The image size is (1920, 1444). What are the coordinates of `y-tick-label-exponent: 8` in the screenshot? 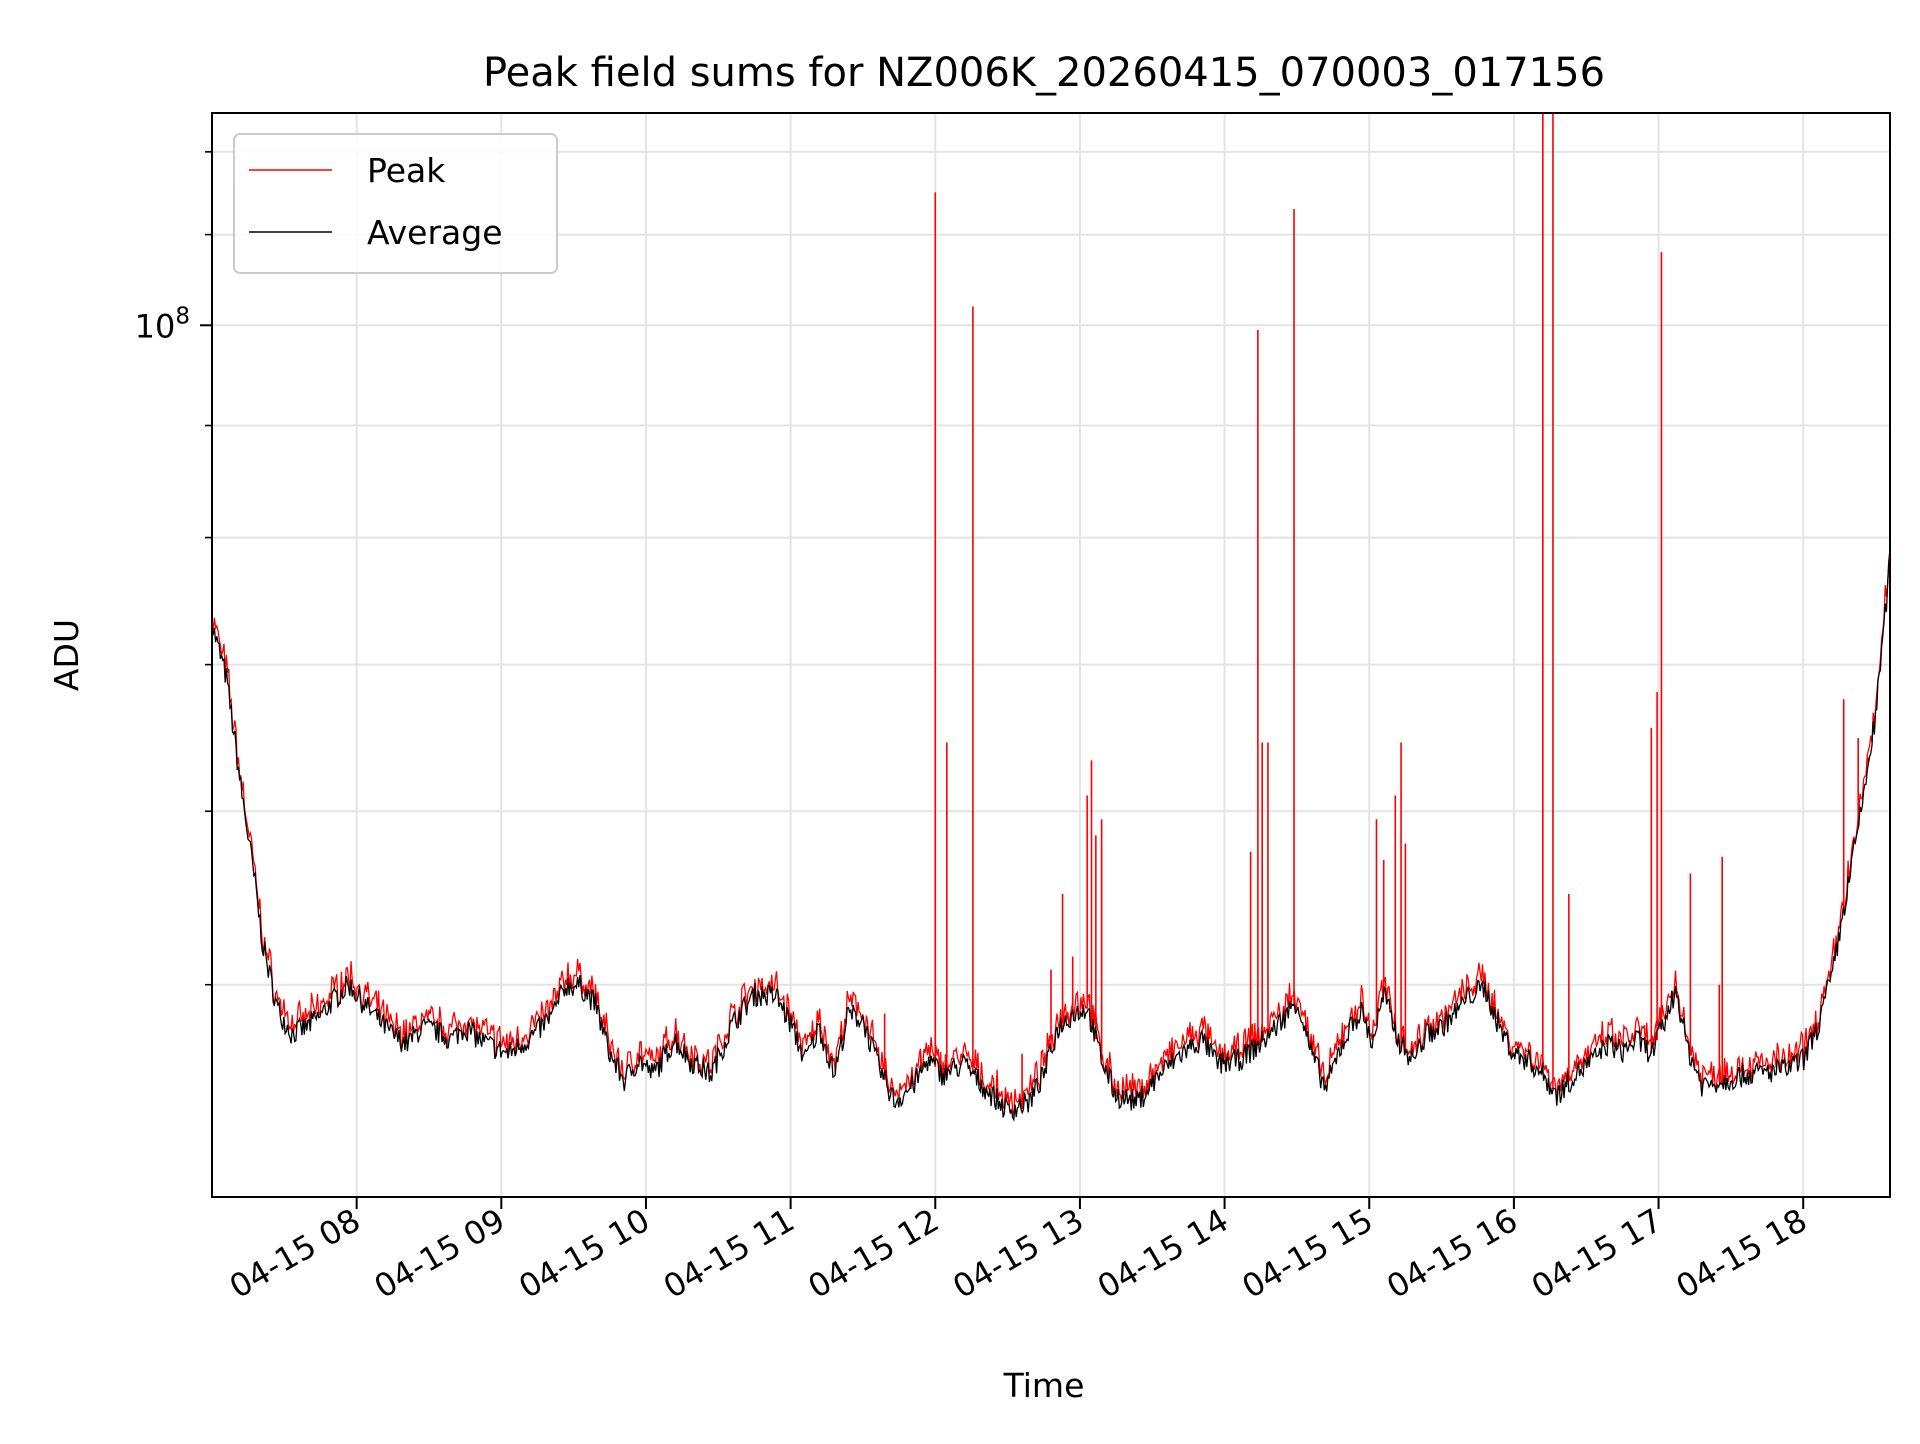 It's located at (182, 316).